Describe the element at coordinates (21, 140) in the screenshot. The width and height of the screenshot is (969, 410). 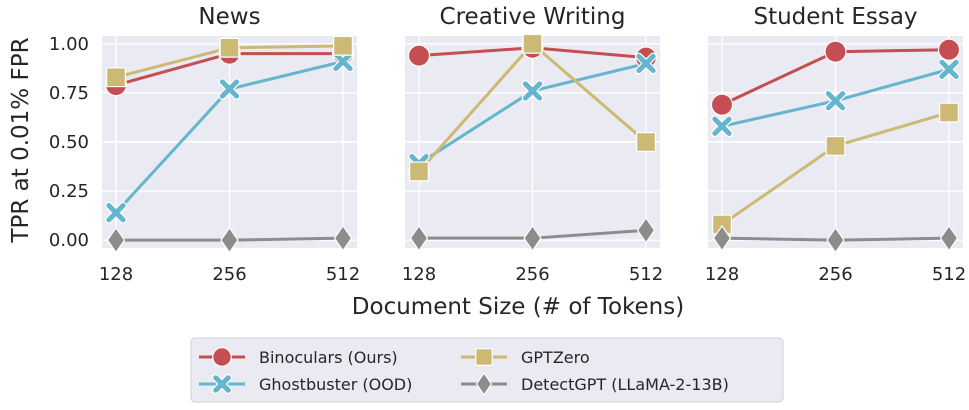
I see `y-axis-label: TPR at 0.01% FPR` at that location.